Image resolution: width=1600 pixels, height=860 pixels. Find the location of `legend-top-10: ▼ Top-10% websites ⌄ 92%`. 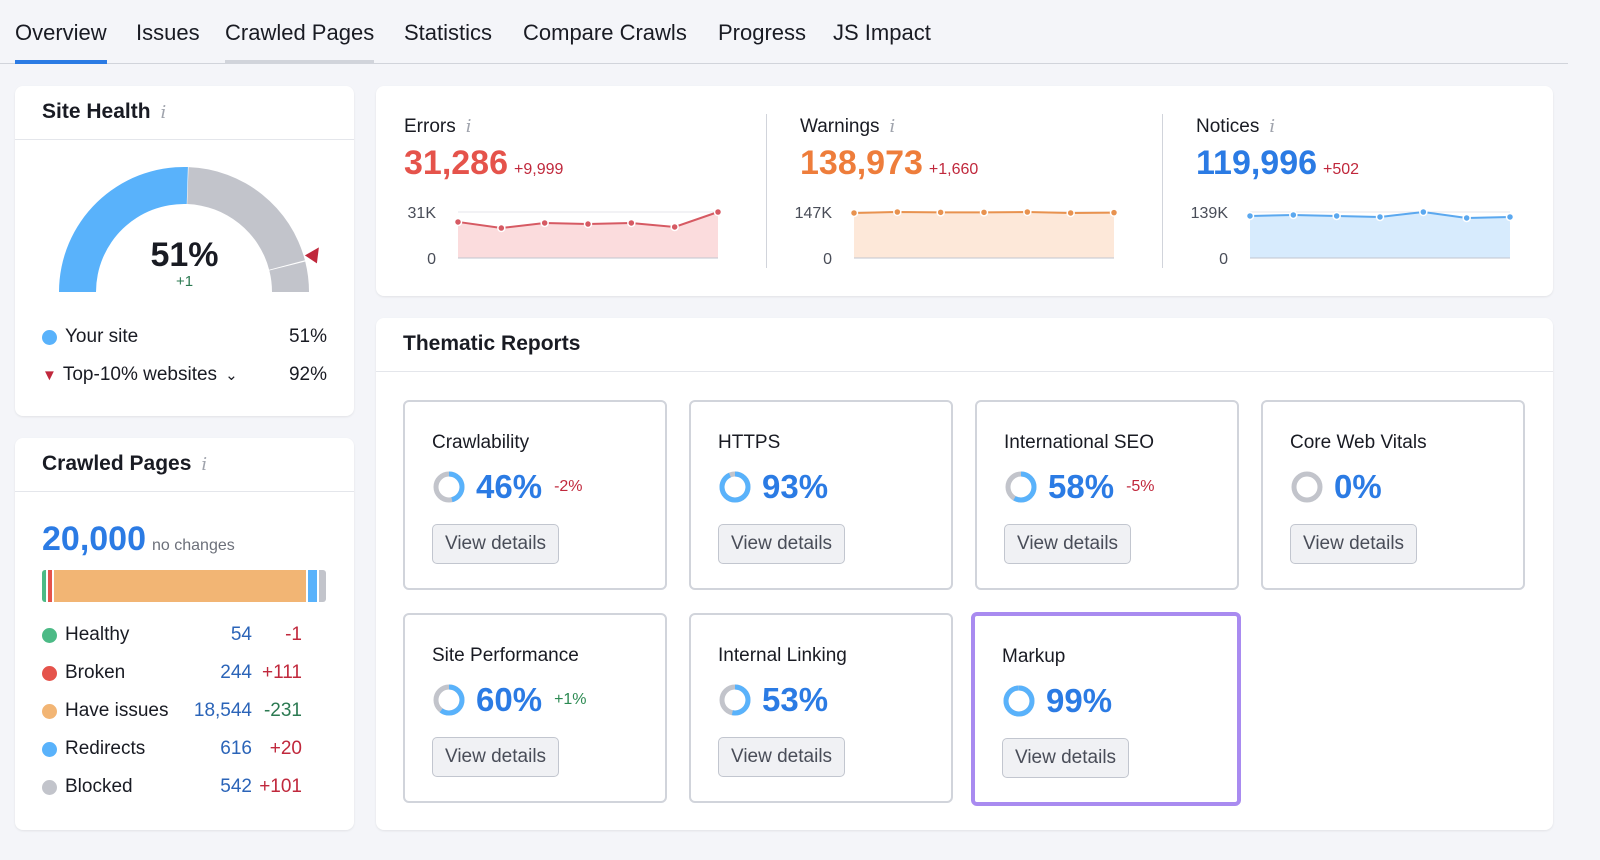

legend-top-10: ▼ Top-10% websites ⌄ 92% is located at coordinates (184, 375).